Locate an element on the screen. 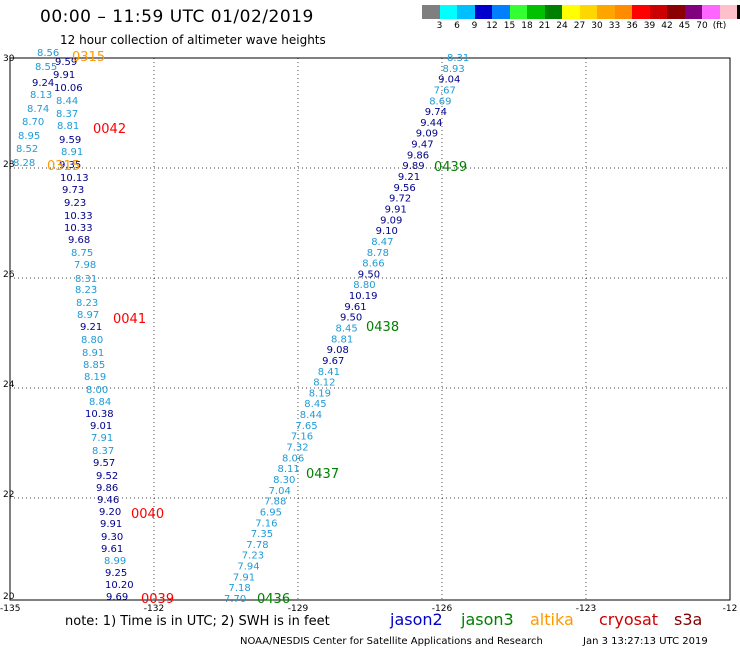  map-title: 00:00 – 11:59 UTC 01/02/2019 is located at coordinates (177, 17).